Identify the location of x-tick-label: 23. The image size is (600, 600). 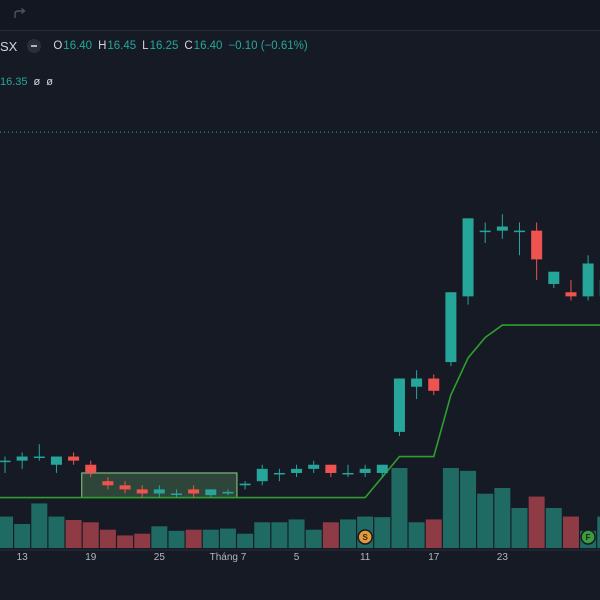
(503, 557).